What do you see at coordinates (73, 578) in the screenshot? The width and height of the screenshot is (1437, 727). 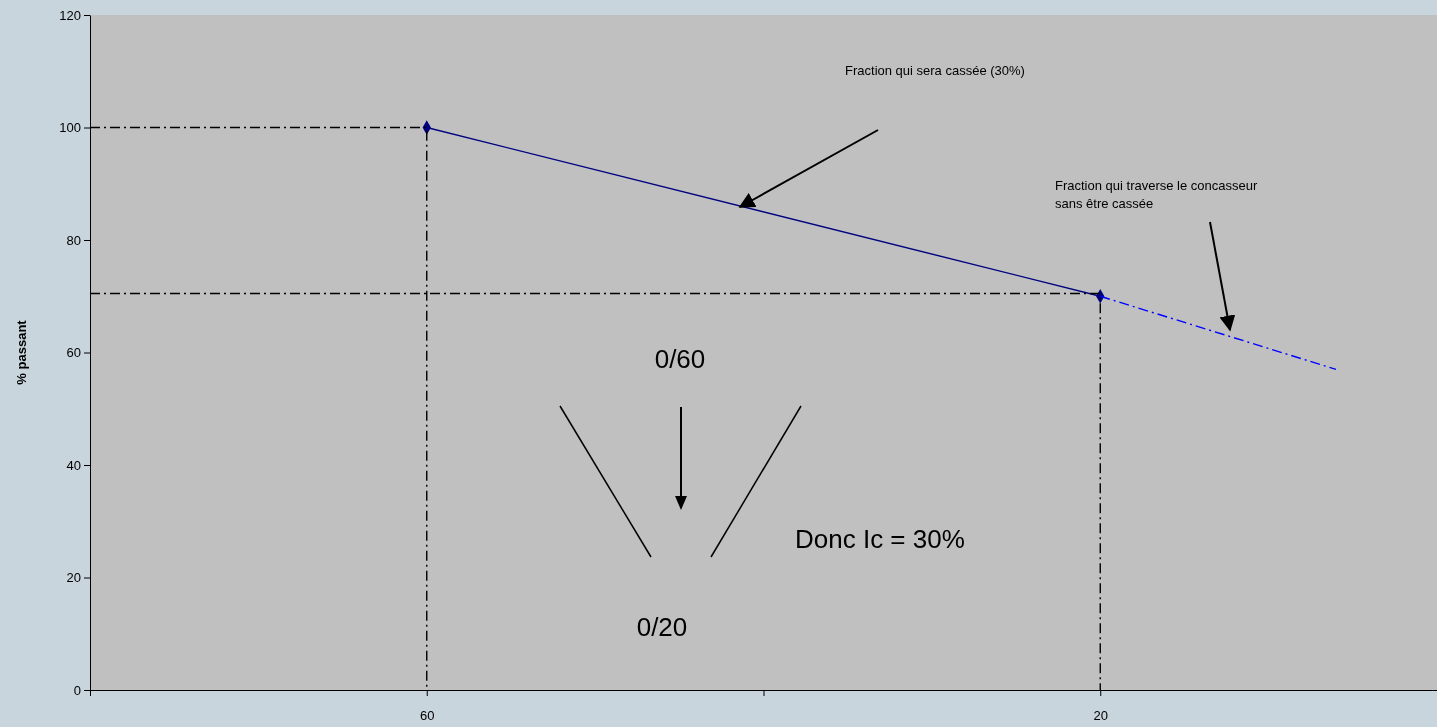 I see `y-tick-label: 20` at bounding box center [73, 578].